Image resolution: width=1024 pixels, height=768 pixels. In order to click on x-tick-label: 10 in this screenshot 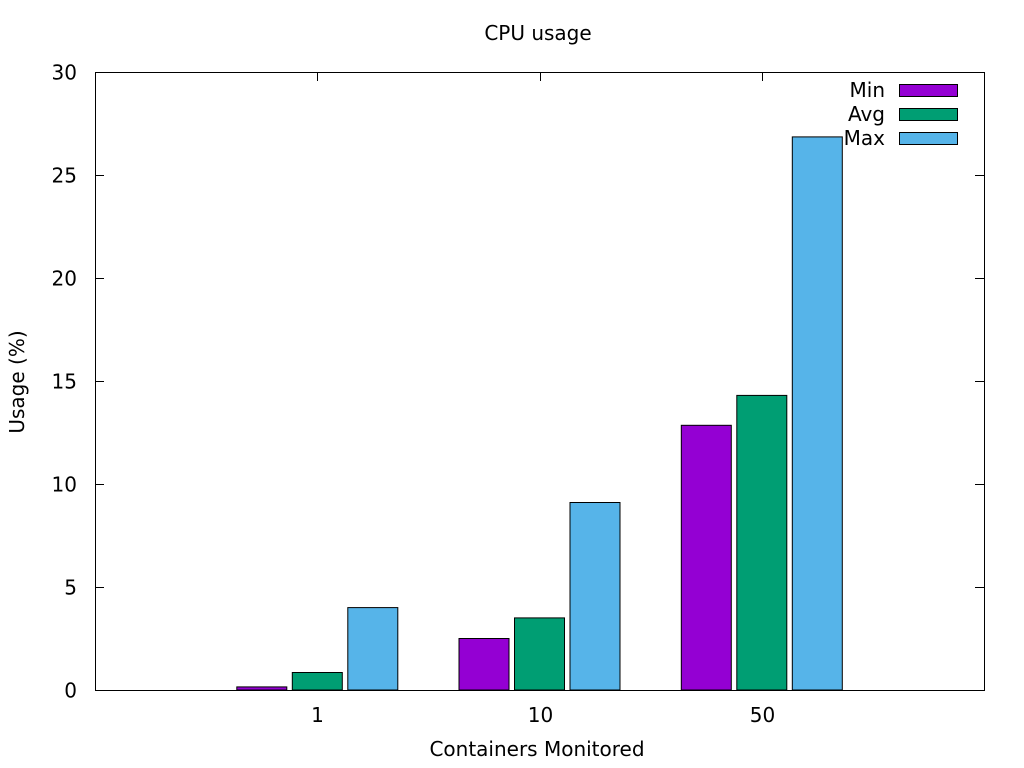, I will do `click(540, 715)`.